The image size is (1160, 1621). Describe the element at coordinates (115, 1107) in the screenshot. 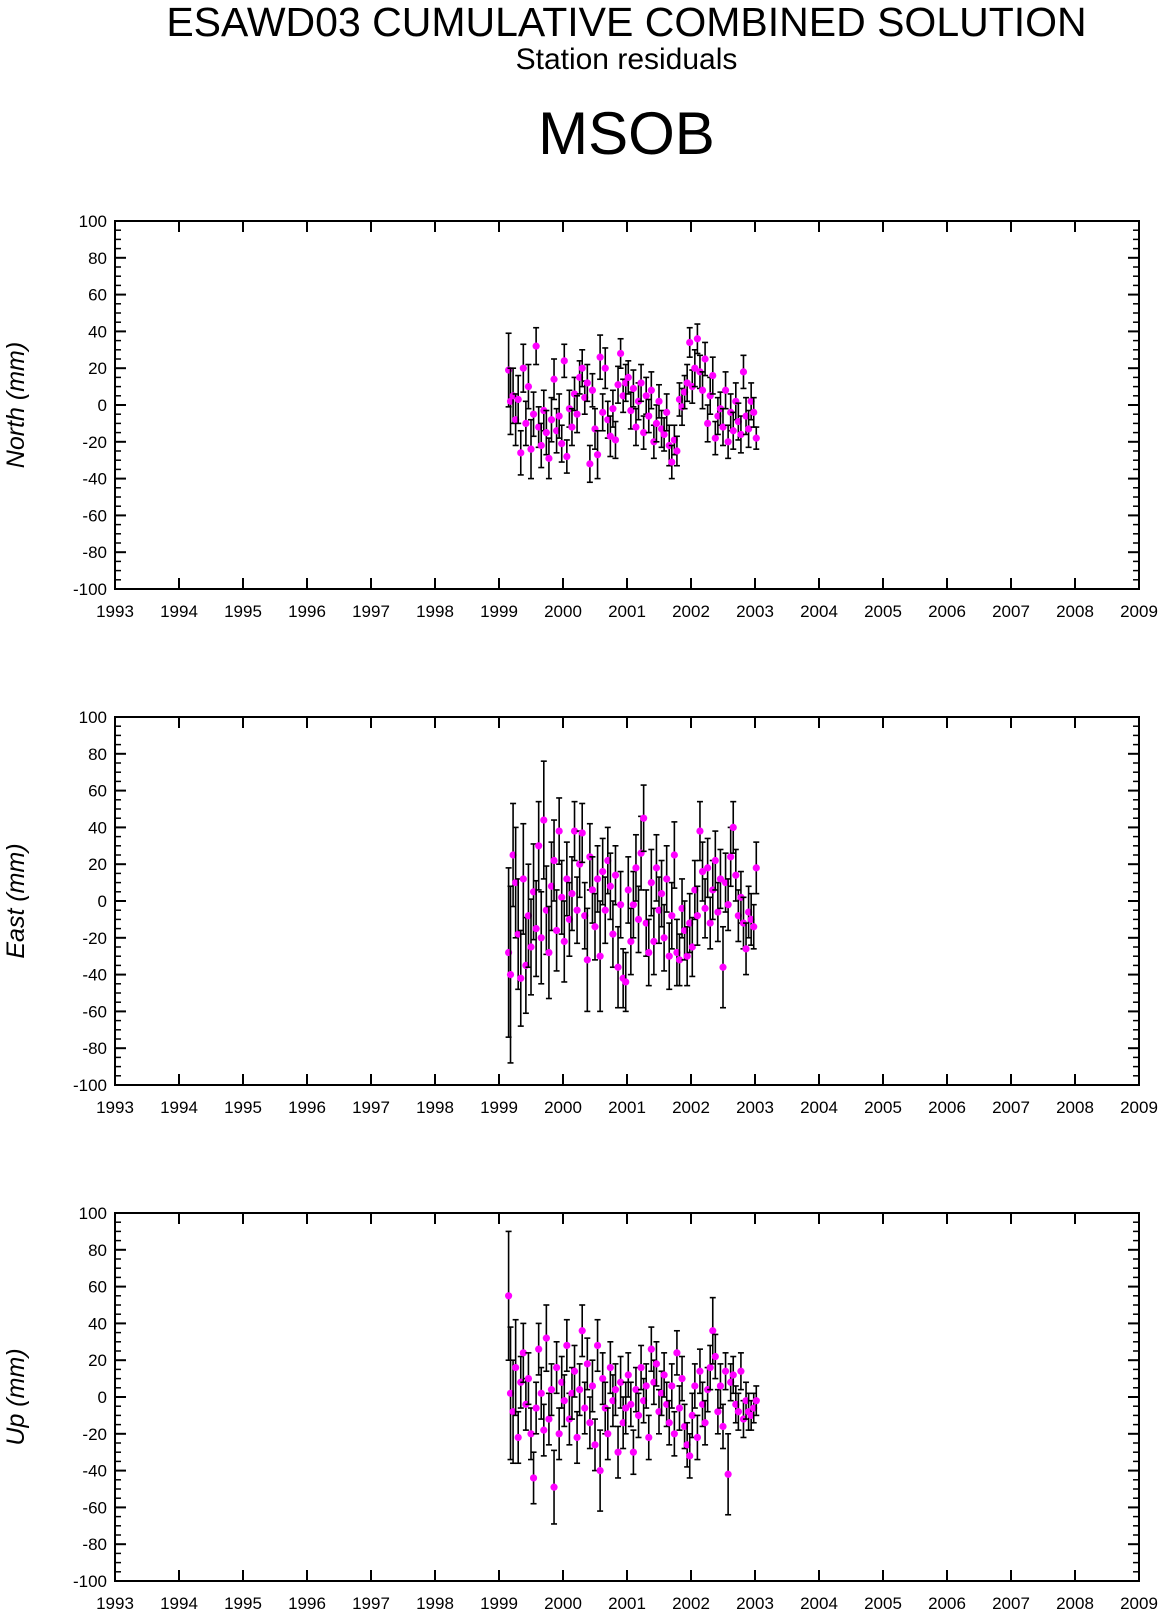

I see `x-tick-label: 1993` at that location.